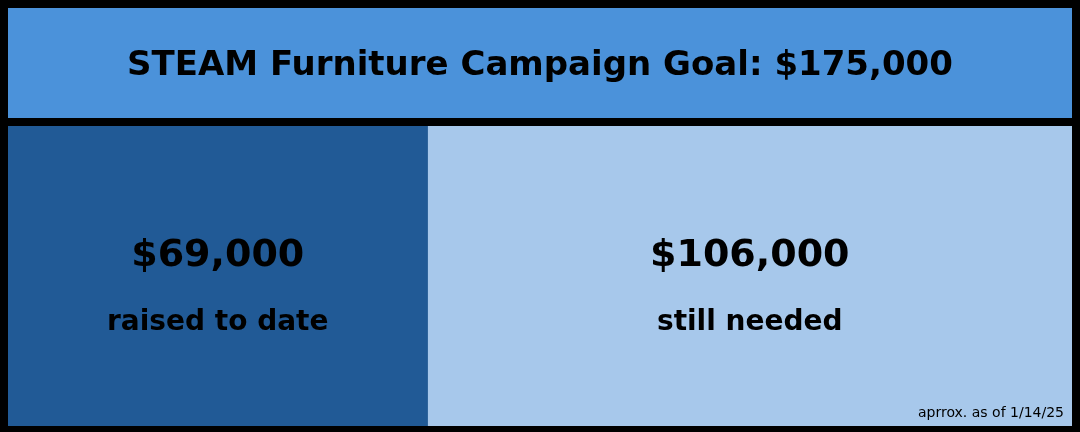 The height and width of the screenshot is (432, 1080). I want to click on annotation: aprrox. as of 1/14/25, so click(991, 412).